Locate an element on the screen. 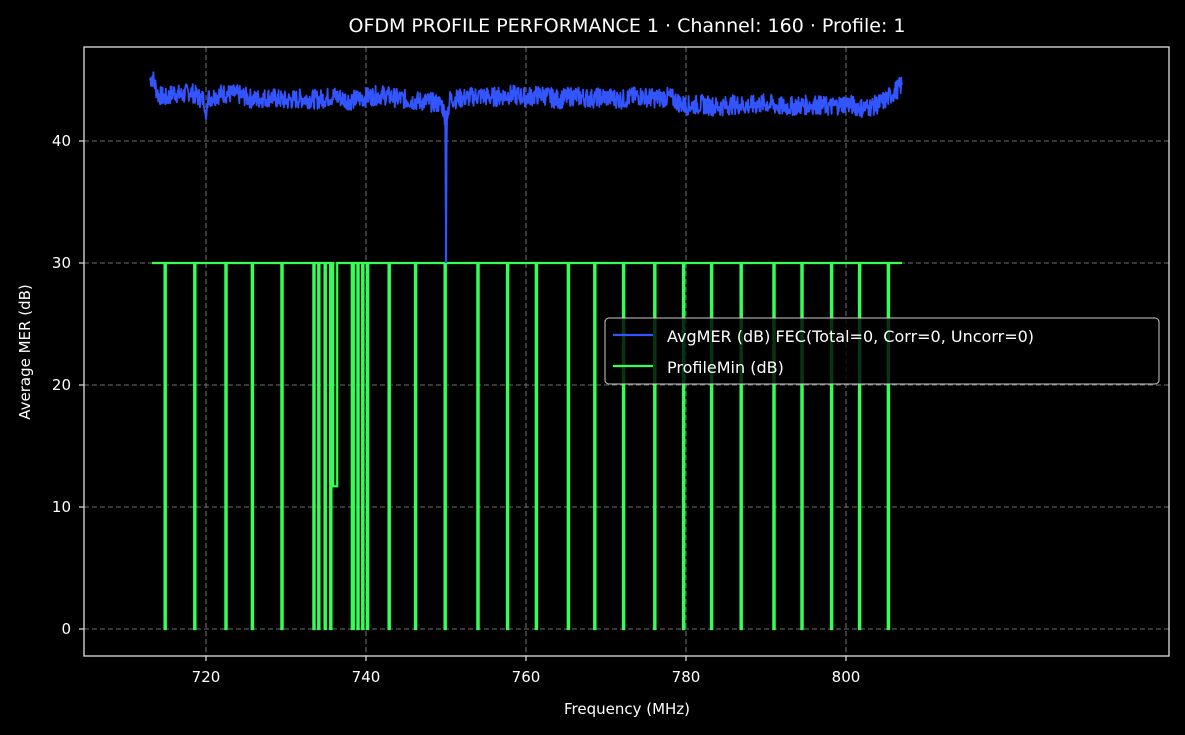 The image size is (1185, 735). y-tick-labels: 0 10 20 30 40 is located at coordinates (61, 385).